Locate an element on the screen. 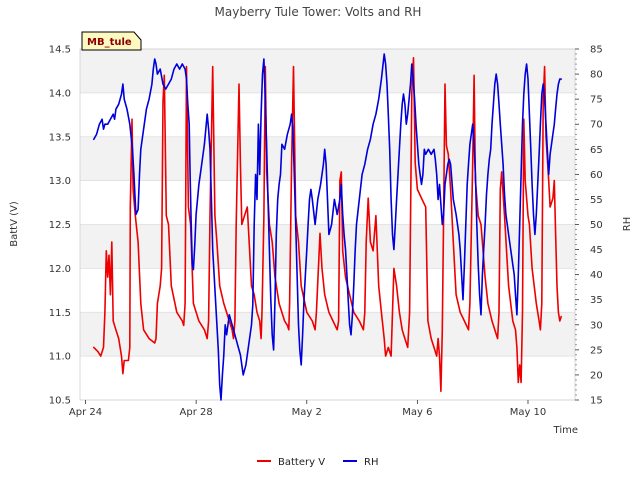 This screenshot has width=640, height=480. legend-label-rh: RH is located at coordinates (371, 462).